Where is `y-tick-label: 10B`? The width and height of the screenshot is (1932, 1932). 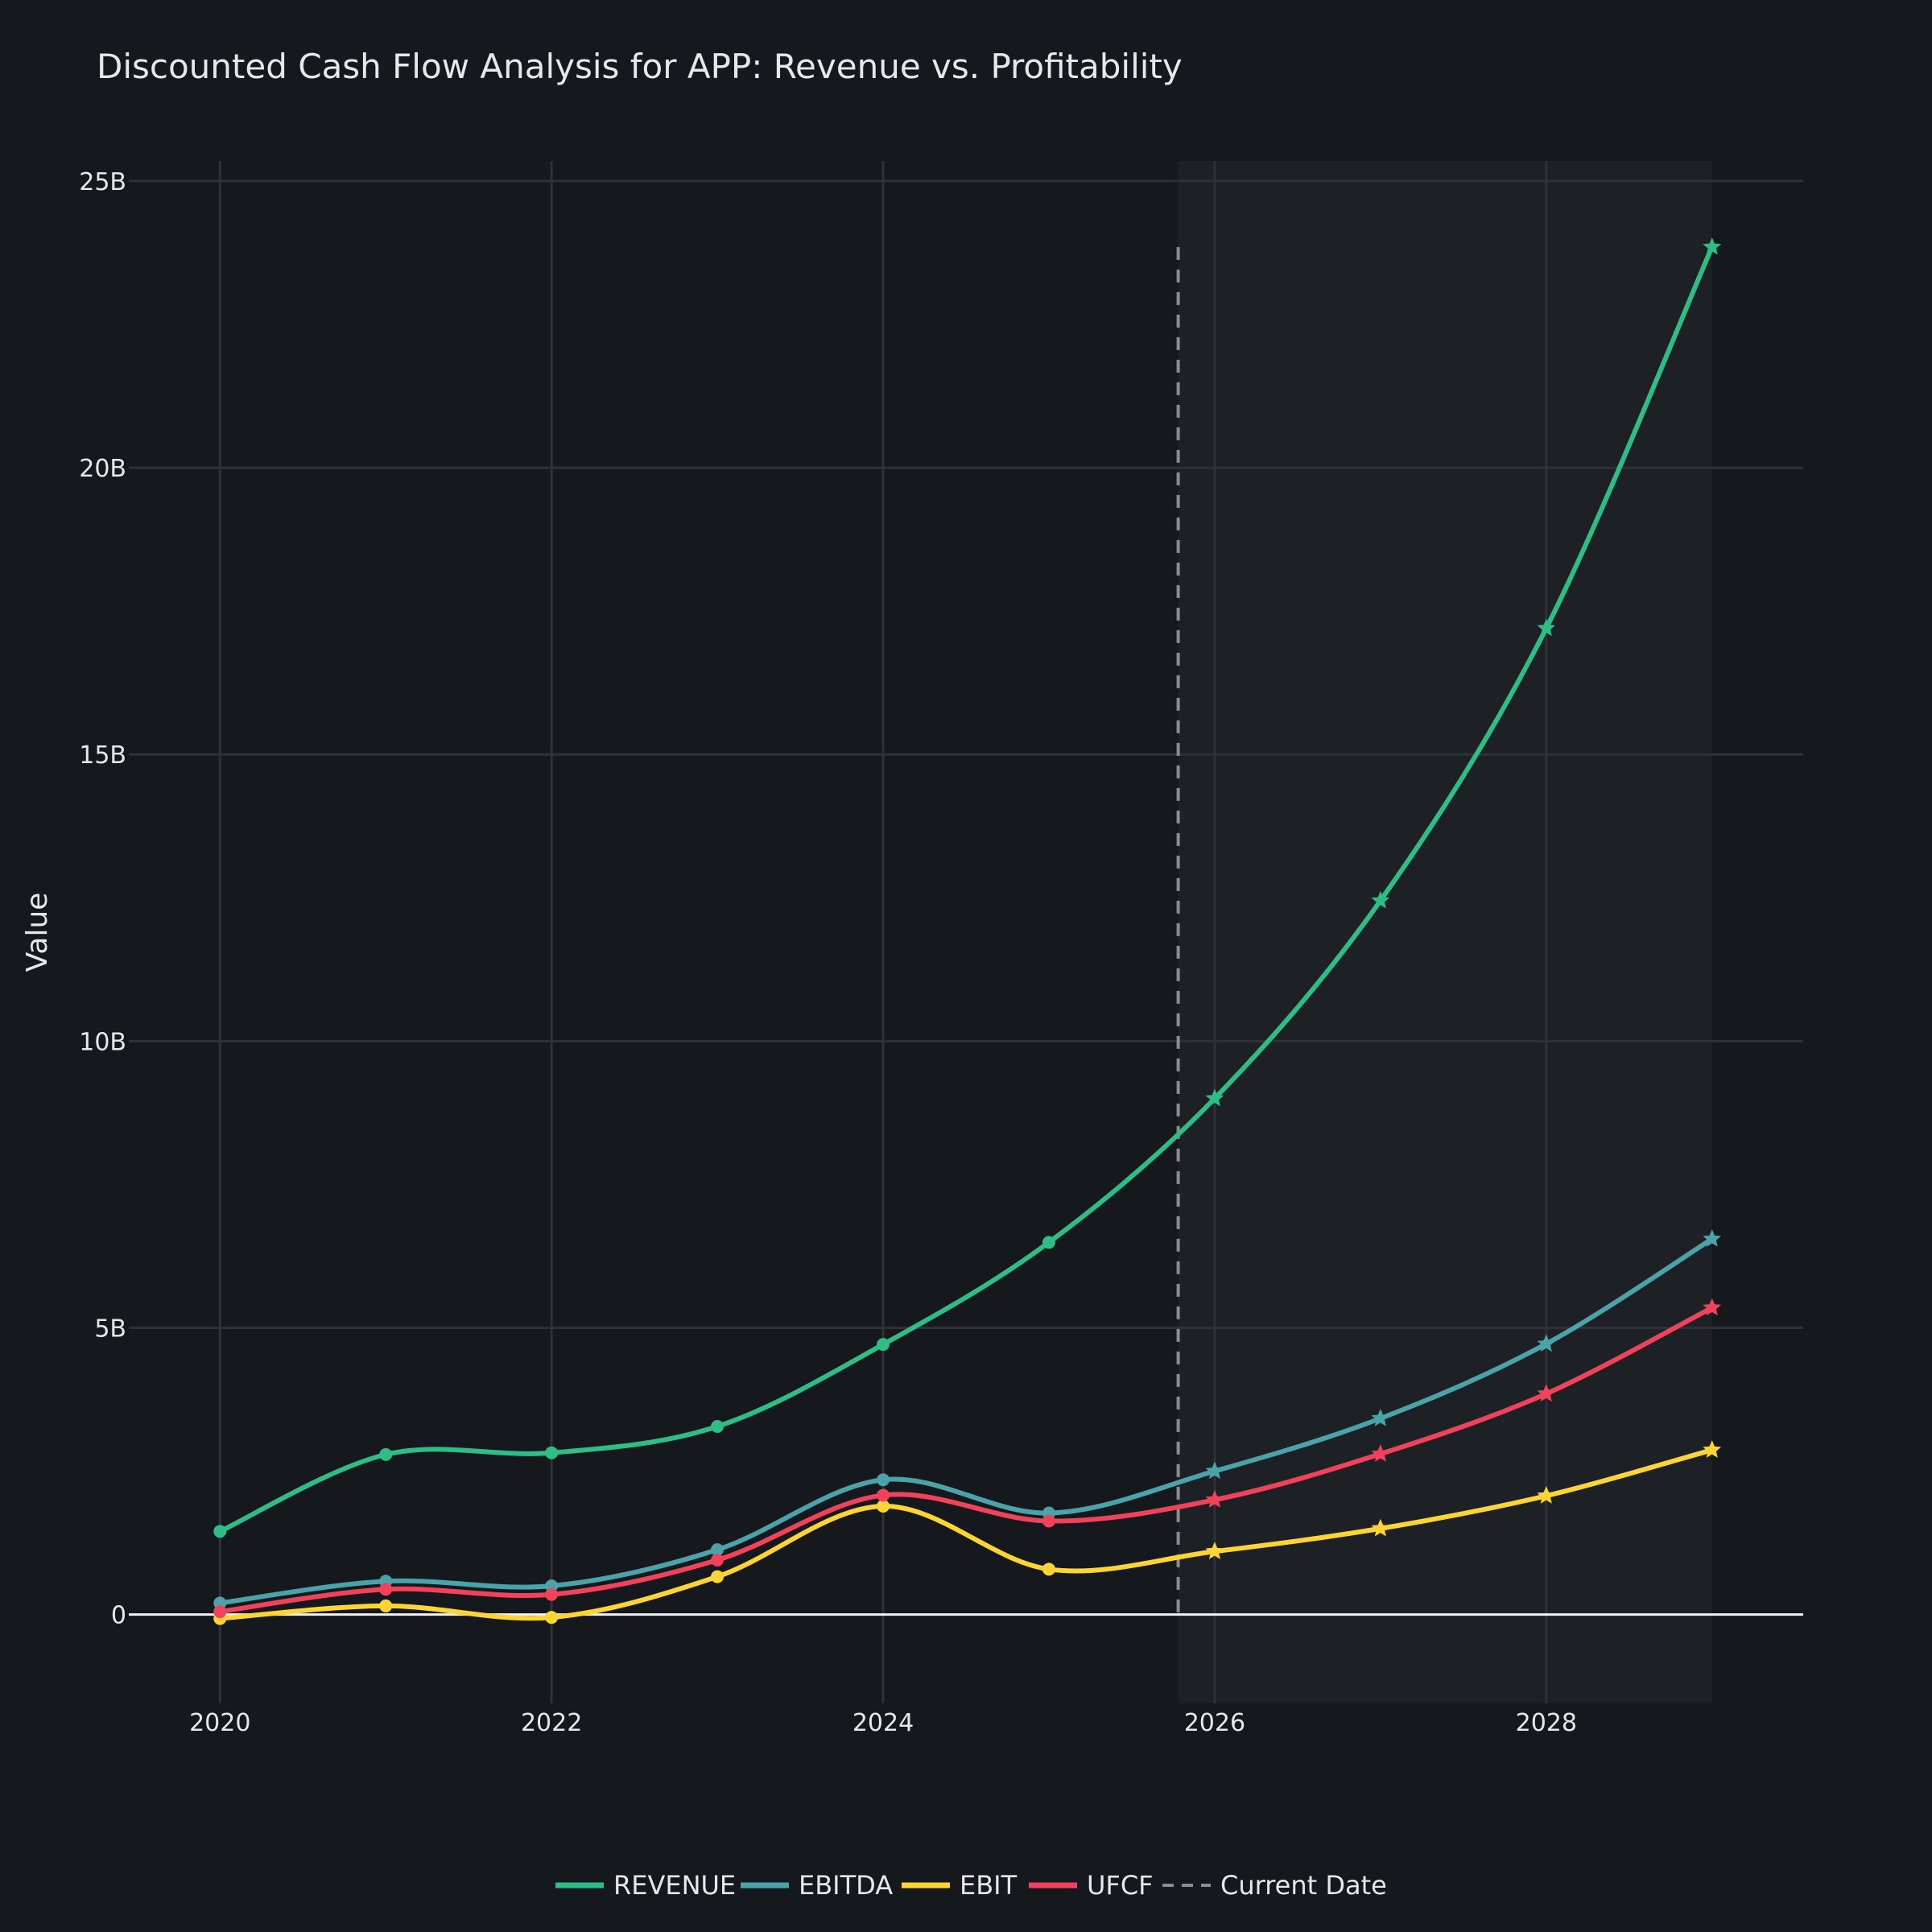
y-tick-label: 10B is located at coordinates (102, 1042).